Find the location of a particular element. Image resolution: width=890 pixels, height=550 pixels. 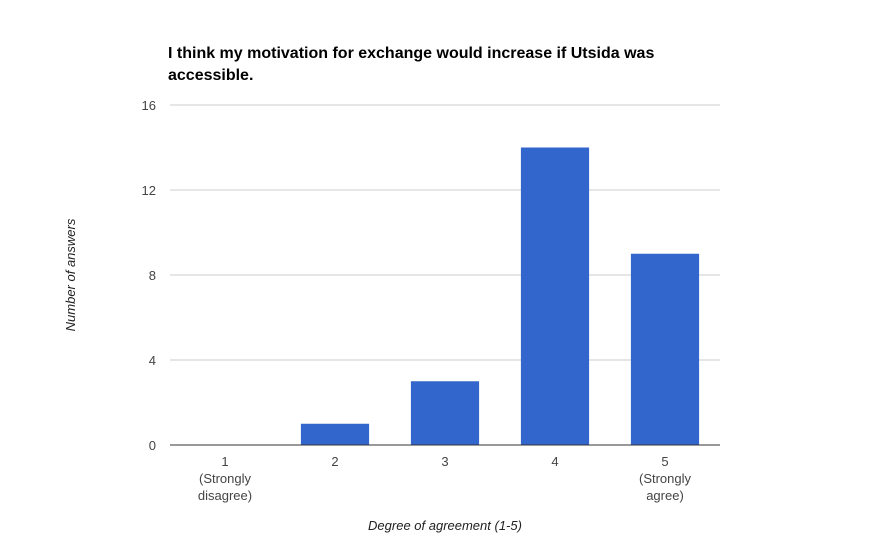

x-tick-label-line: 5 is located at coordinates (664, 461).